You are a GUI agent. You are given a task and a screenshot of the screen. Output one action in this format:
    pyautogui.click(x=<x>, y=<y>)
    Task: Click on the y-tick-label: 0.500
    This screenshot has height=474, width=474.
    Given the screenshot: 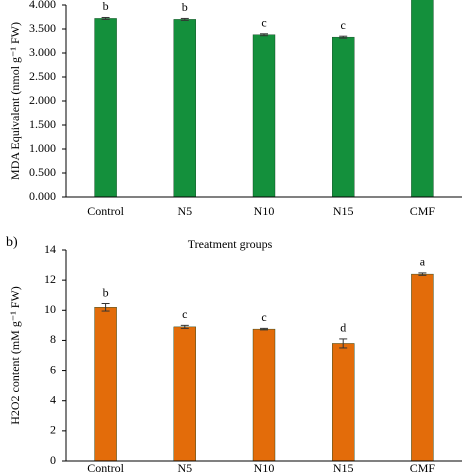 What is the action you would take?
    pyautogui.click(x=42, y=172)
    